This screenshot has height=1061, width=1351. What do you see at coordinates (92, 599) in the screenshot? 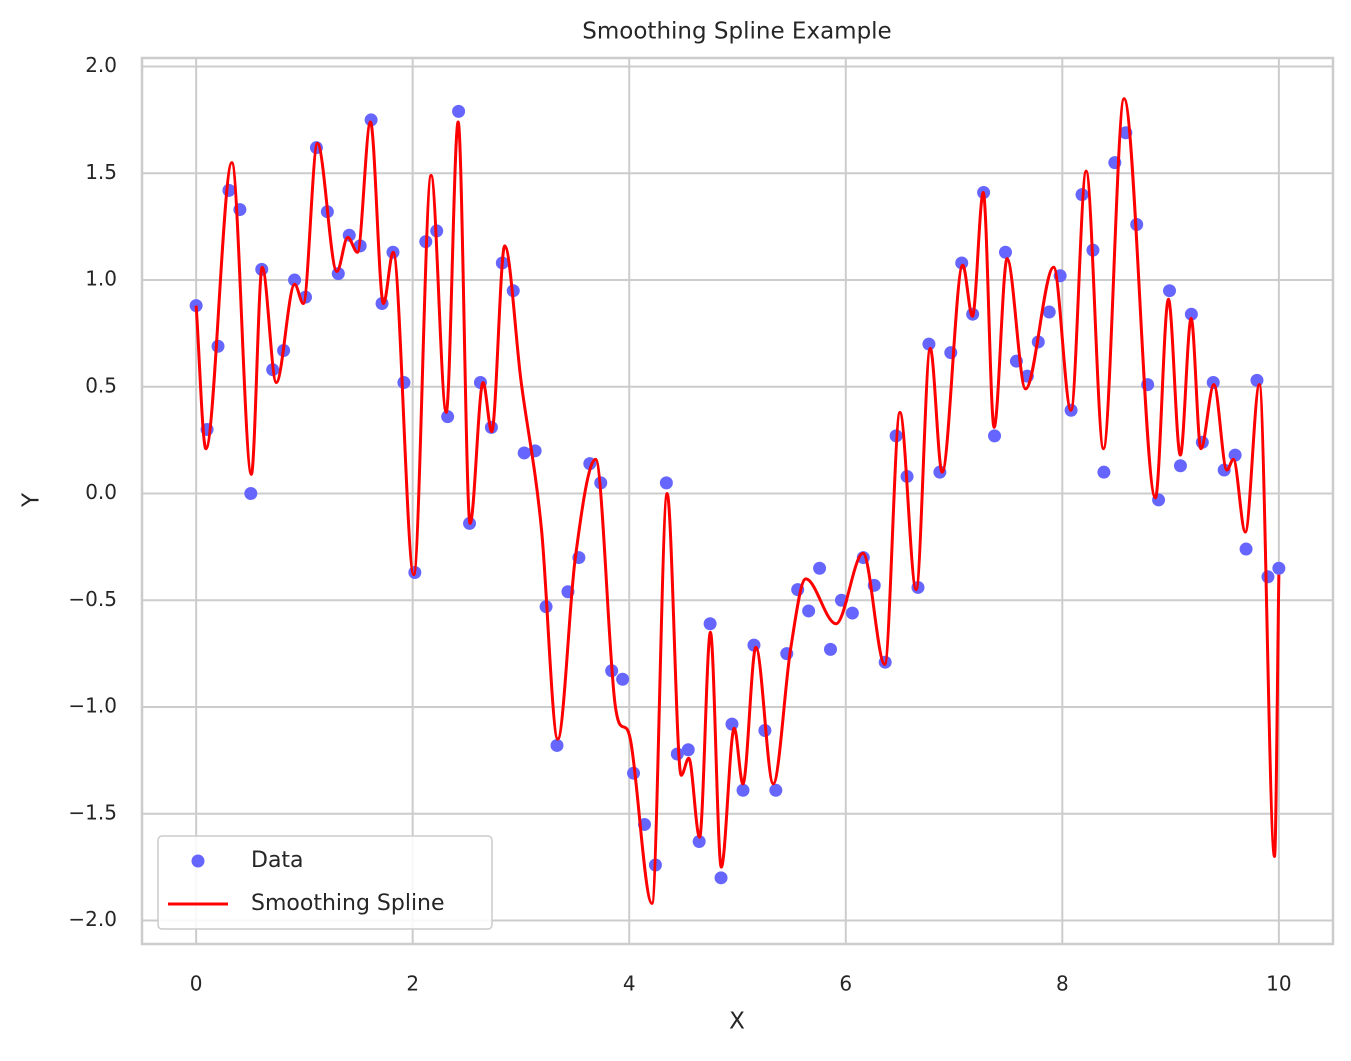
I see `y-tick-label: −0.5` at bounding box center [92, 599].